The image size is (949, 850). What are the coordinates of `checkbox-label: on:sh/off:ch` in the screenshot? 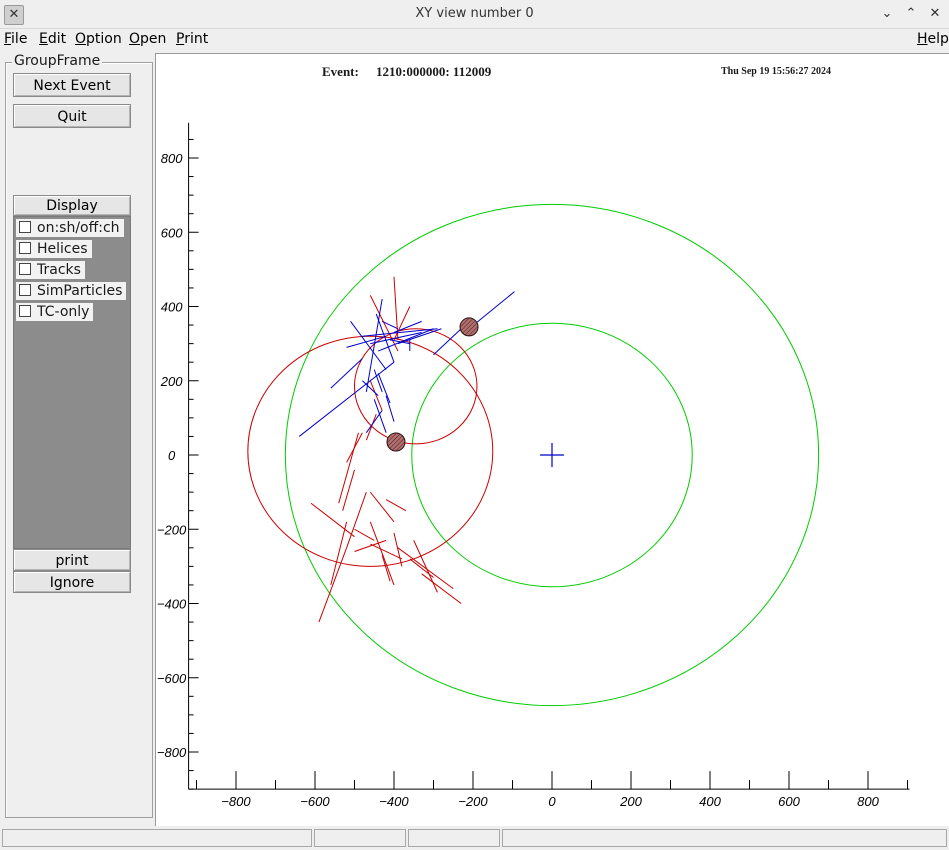 It's located at (78, 228).